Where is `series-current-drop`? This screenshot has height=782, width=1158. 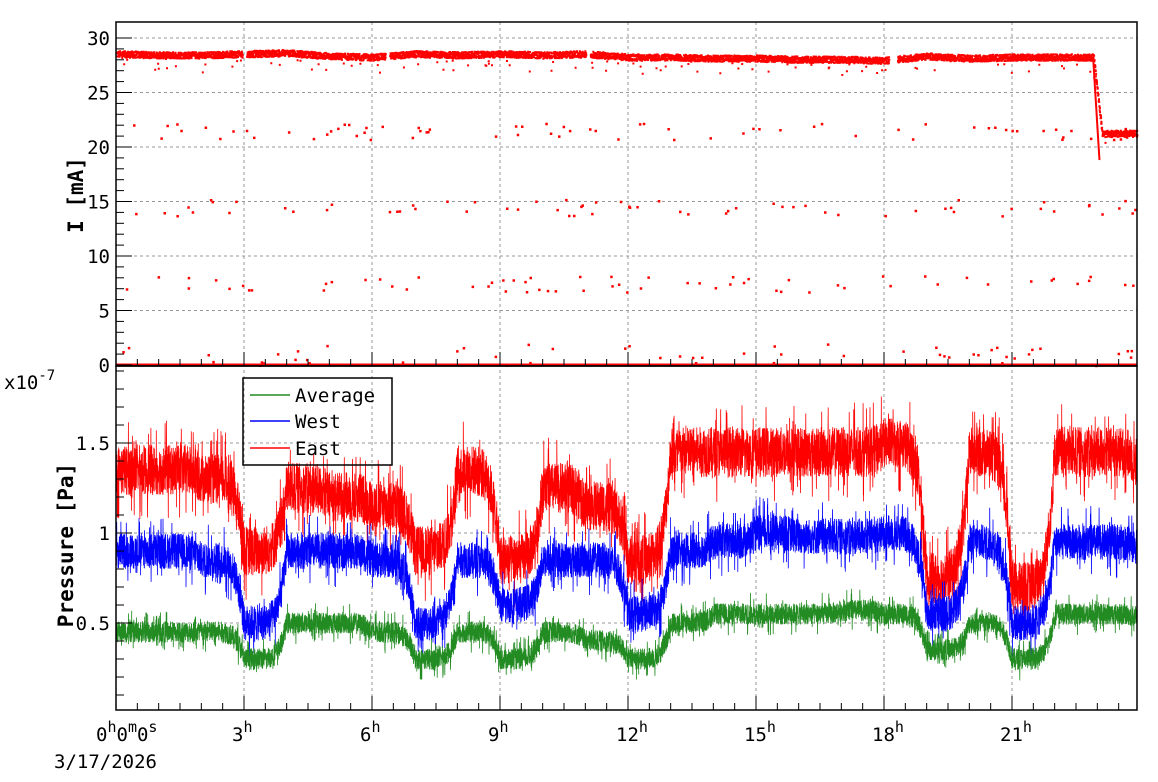 series-current-drop is located at coordinates (1096, 108).